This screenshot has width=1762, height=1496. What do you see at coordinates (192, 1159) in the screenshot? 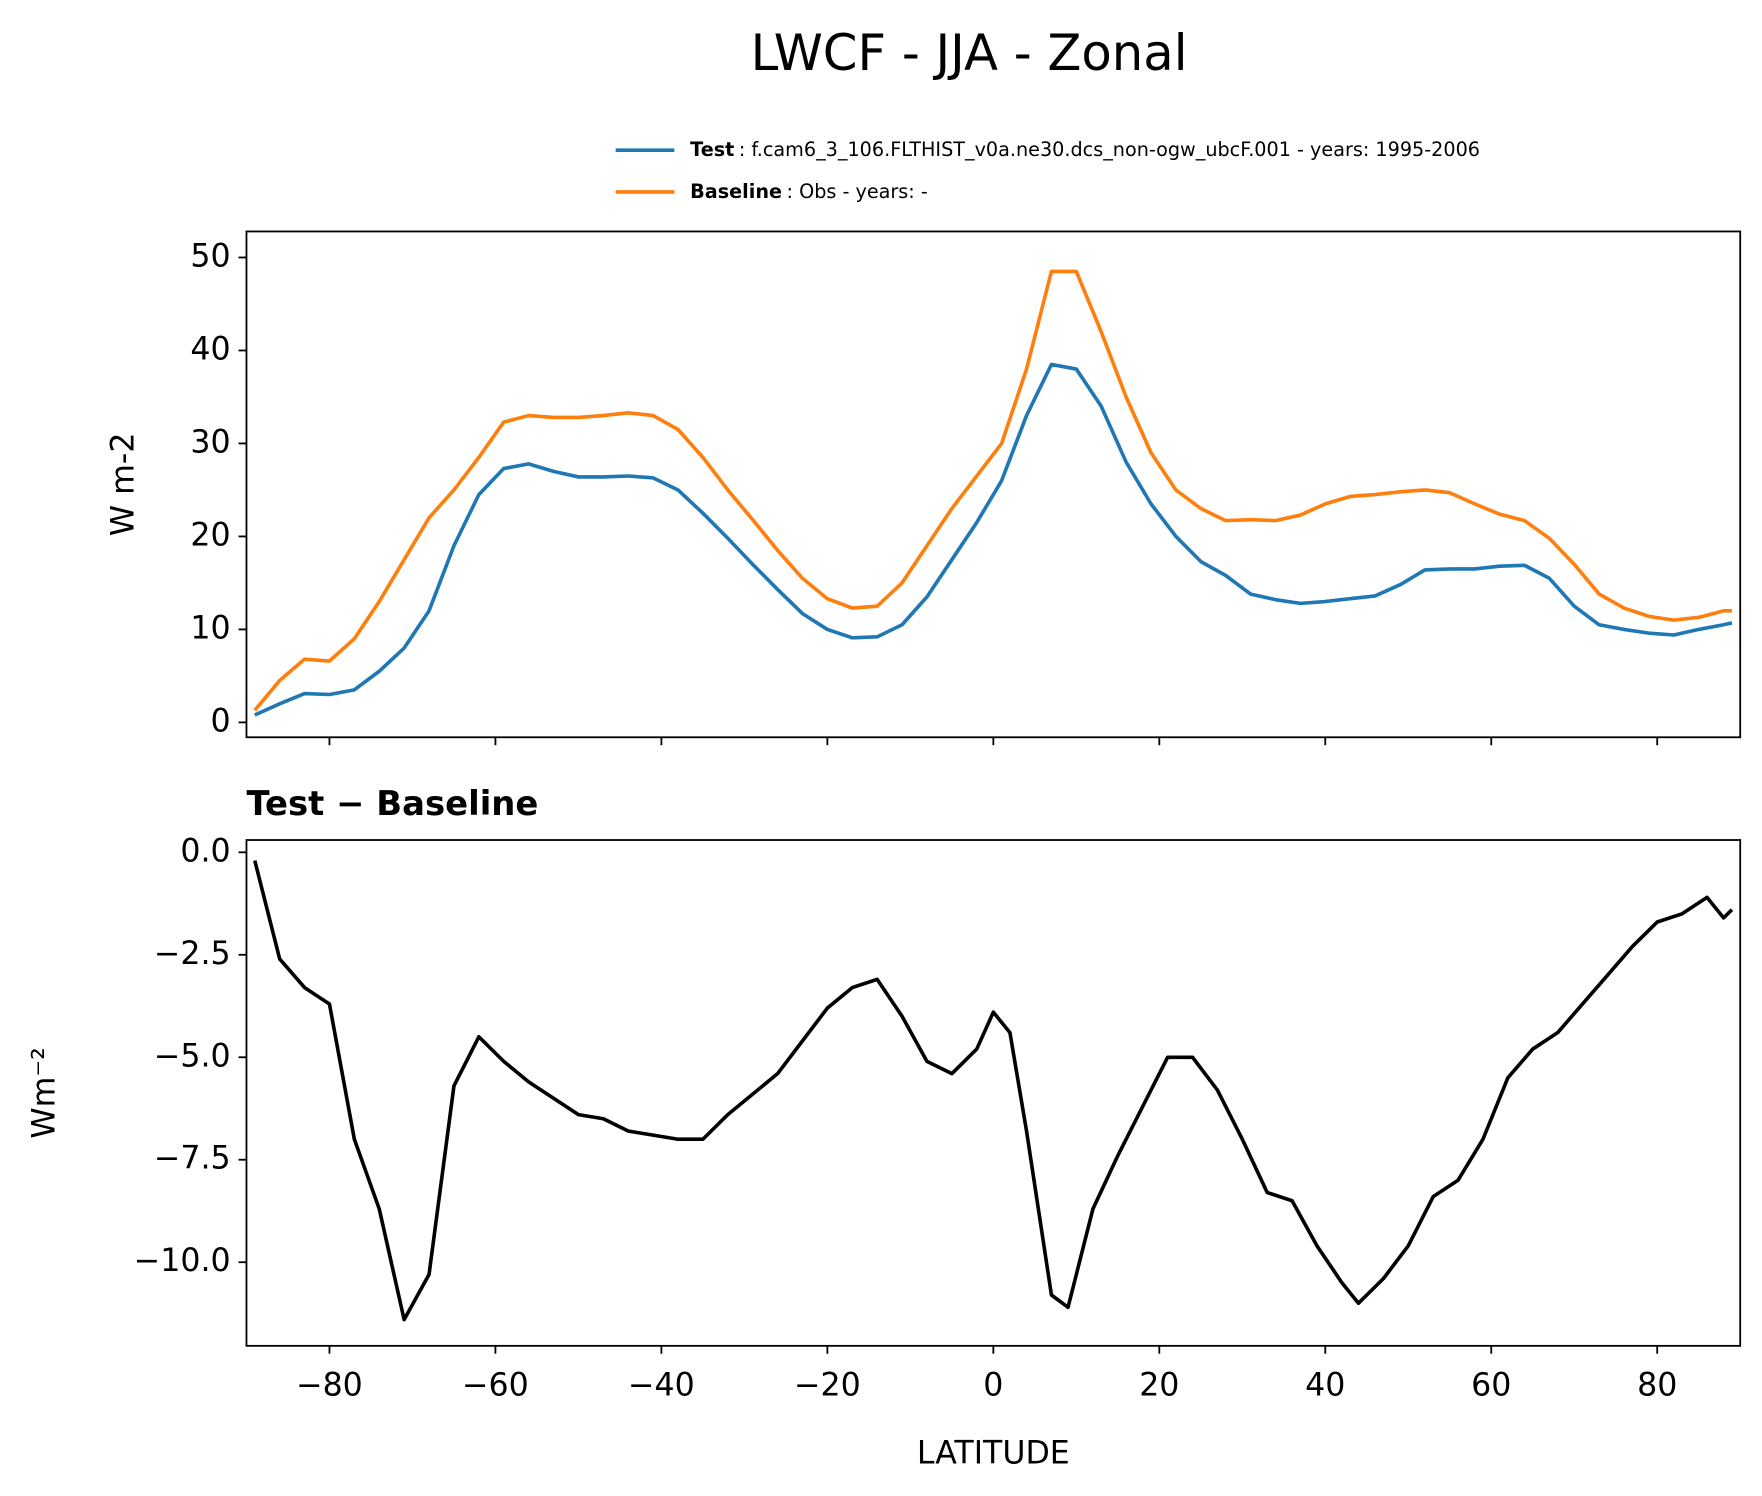
I see `y-tick-label: −7.5` at bounding box center [192, 1159].